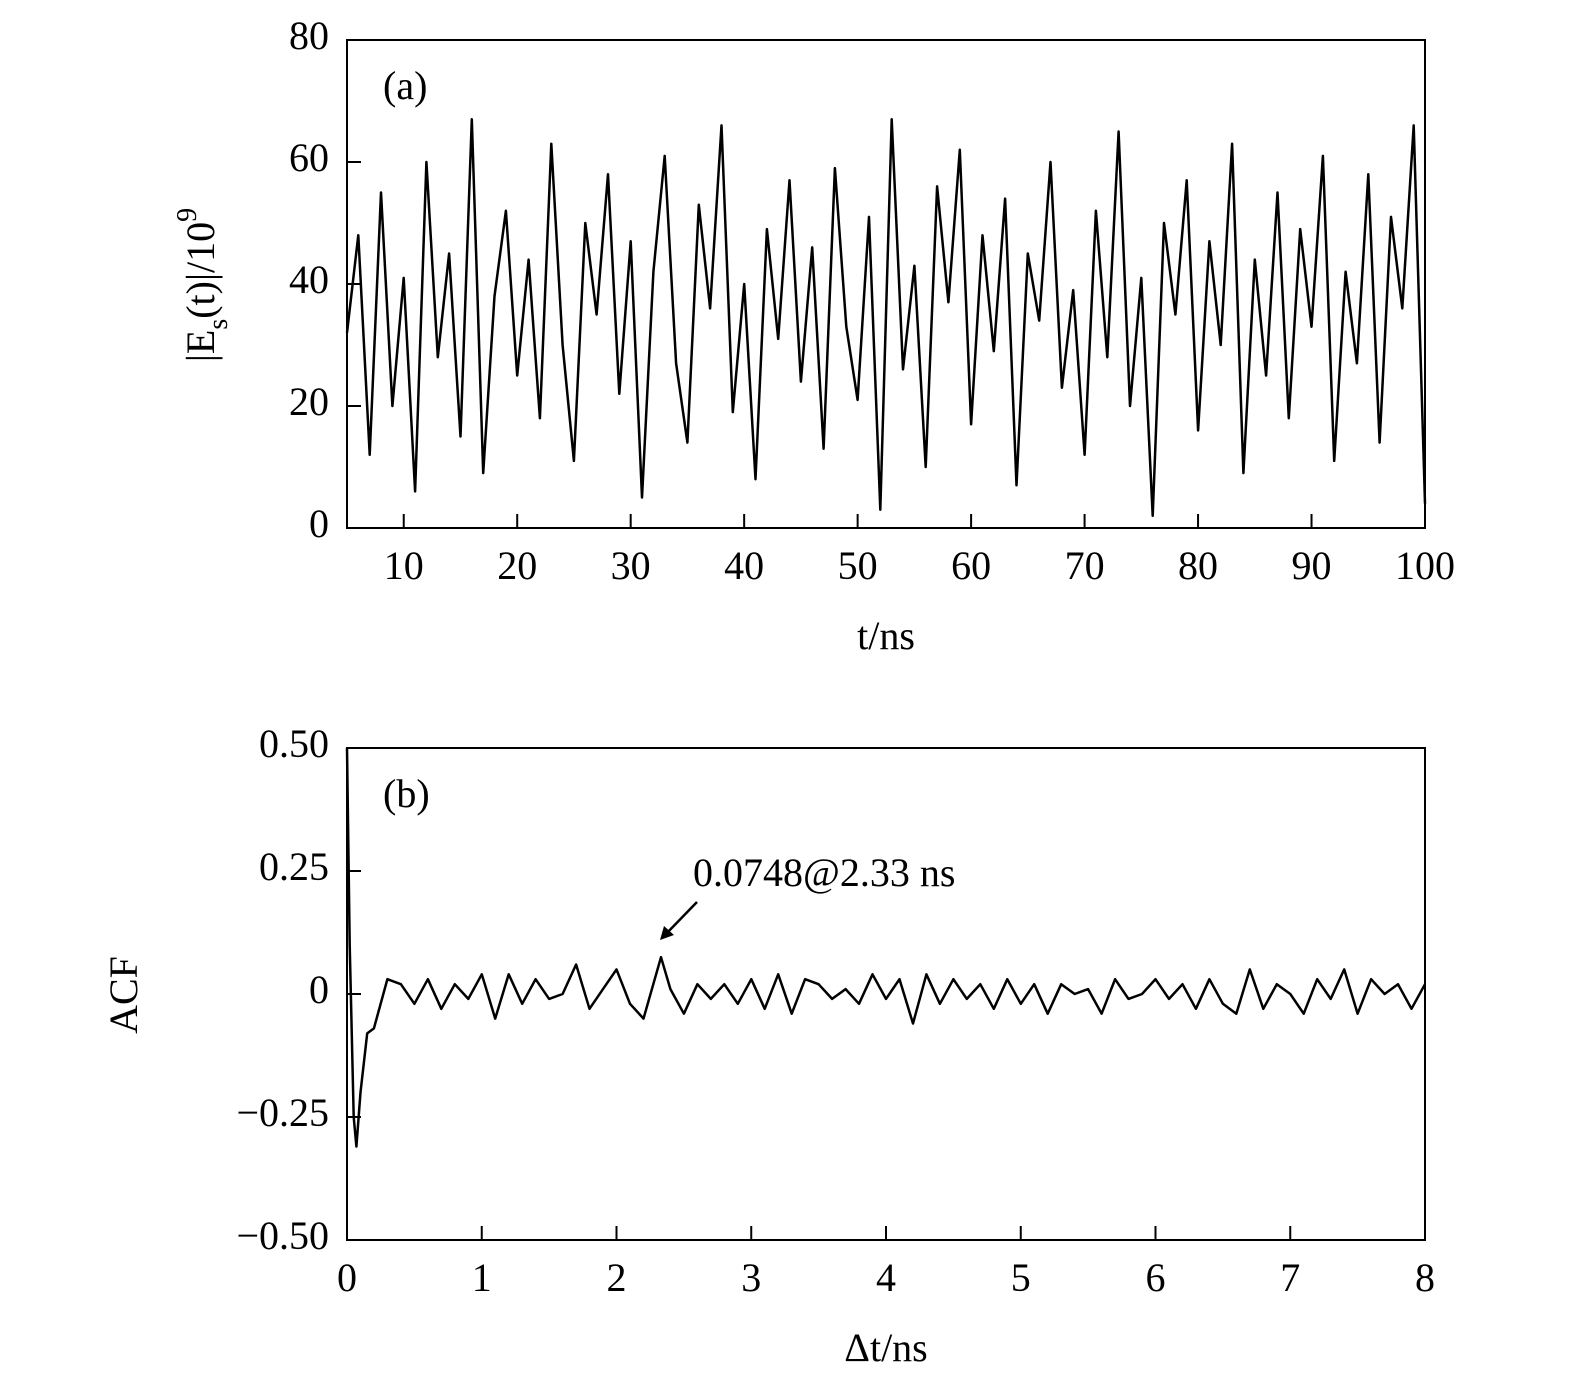 This screenshot has height=1398, width=1575. I want to click on x-tick-label: 80, so click(1198, 565).